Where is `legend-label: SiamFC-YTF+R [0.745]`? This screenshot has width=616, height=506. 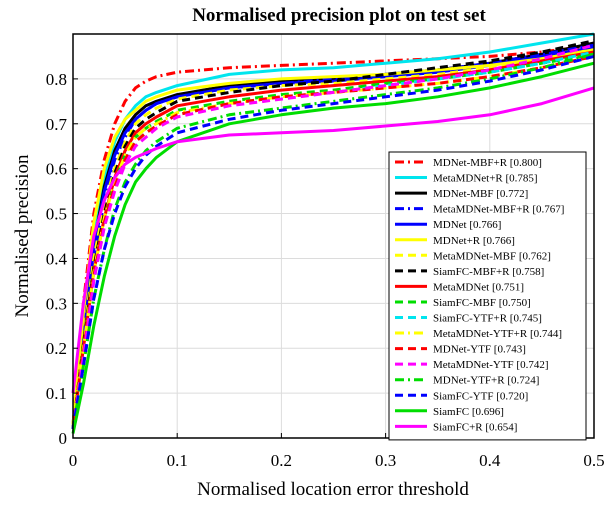 legend-label: SiamFC-YTF+R [0.745] is located at coordinates (487, 319).